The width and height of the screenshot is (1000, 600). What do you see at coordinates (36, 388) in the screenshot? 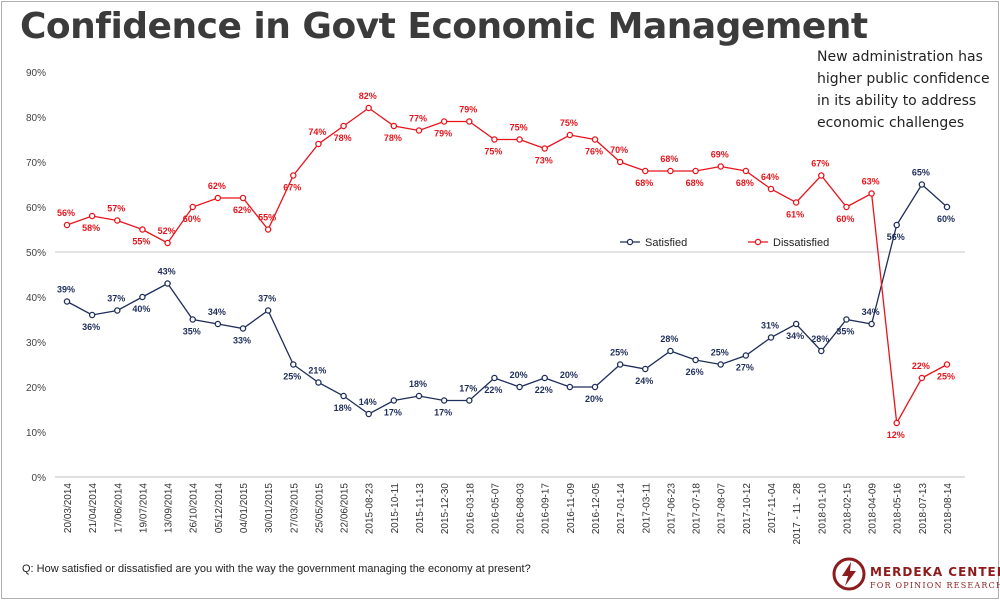
I see `y-tick-label: 20%` at bounding box center [36, 388].